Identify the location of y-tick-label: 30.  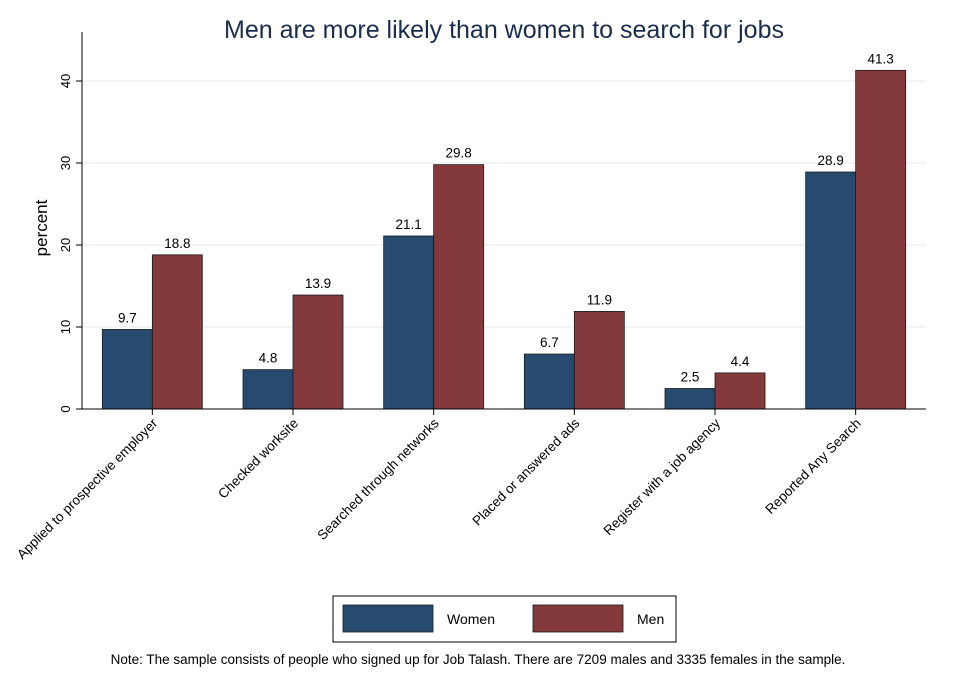
(65, 163).